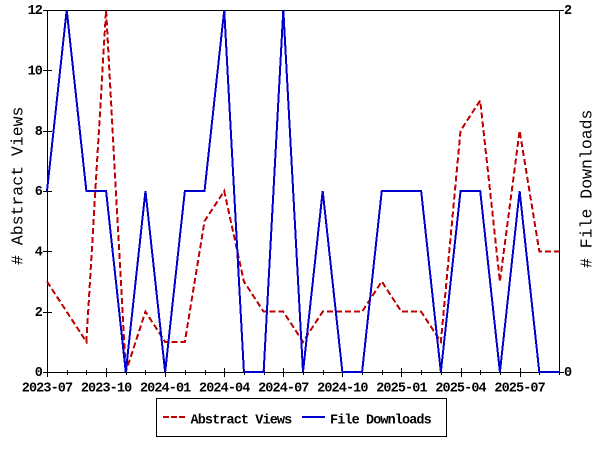 This screenshot has width=600, height=450. What do you see at coordinates (283, 389) in the screenshot?
I see `svg-text: 2024-07` at bounding box center [283, 389].